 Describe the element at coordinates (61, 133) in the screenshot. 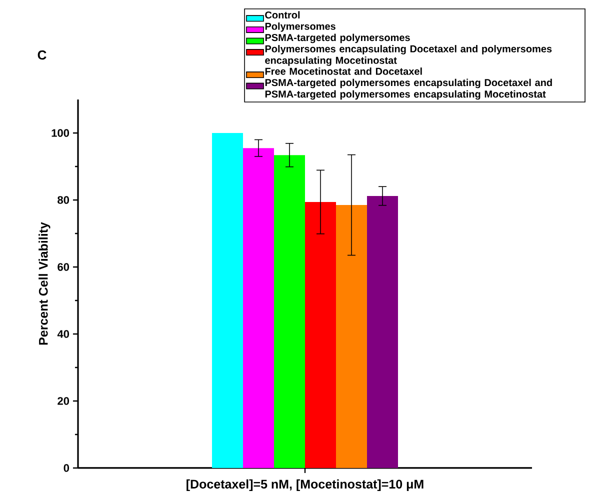

I see `y-tick-label: 100` at that location.